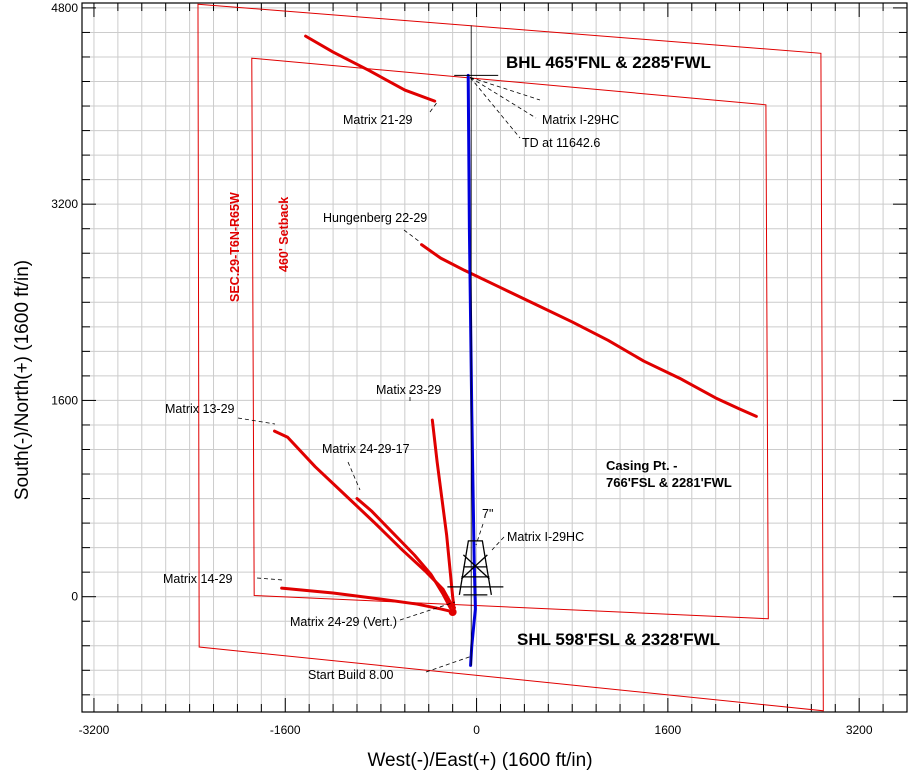 The image size is (919, 775). I want to click on td-label: TD at 11642.6, so click(561, 143).